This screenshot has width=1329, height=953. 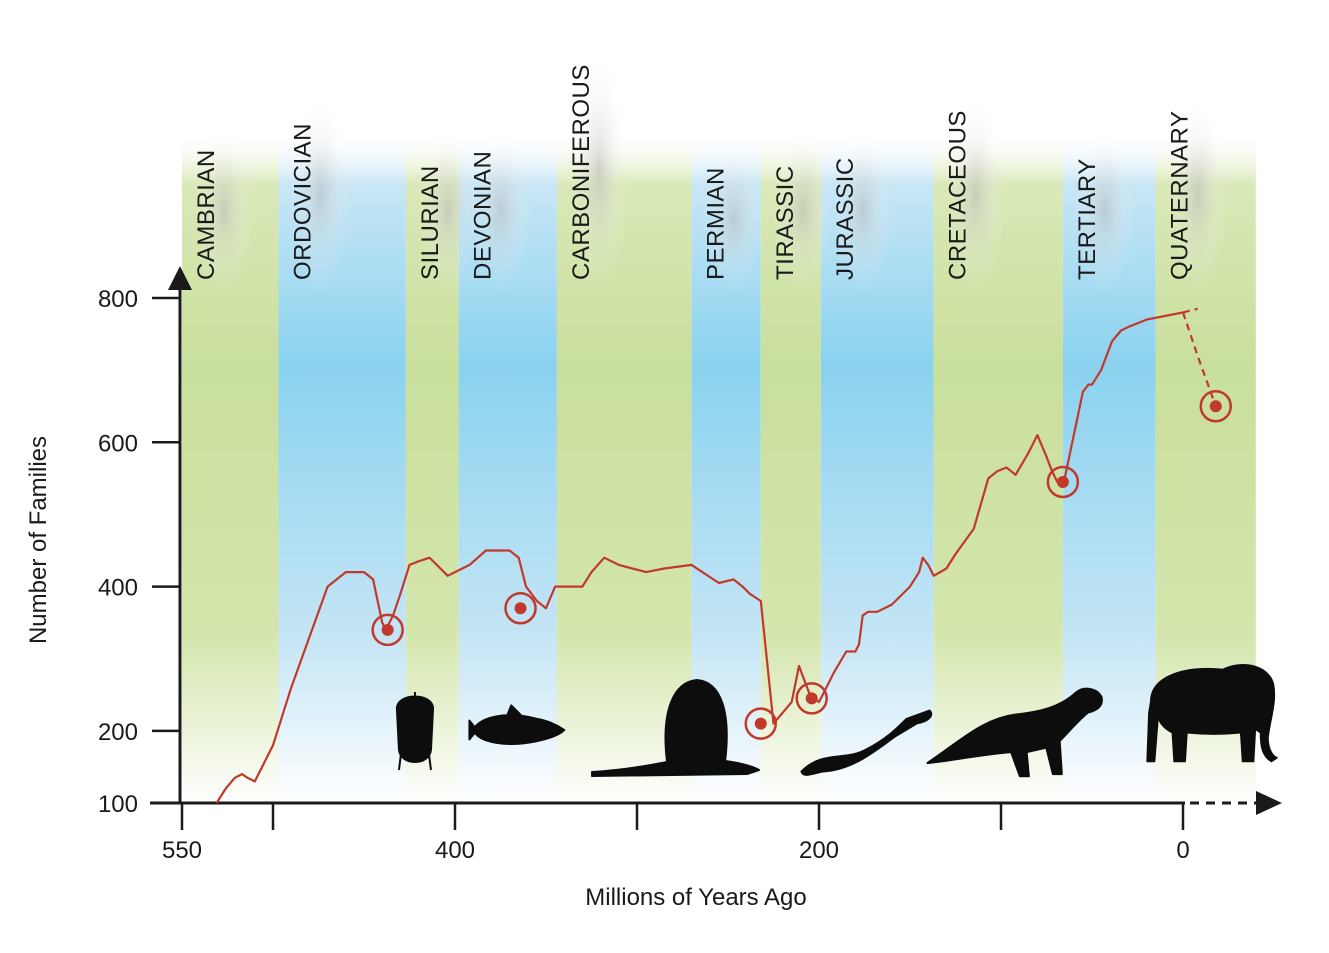 What do you see at coordinates (1182, 850) in the screenshot?
I see `x-tick-label: 0` at bounding box center [1182, 850].